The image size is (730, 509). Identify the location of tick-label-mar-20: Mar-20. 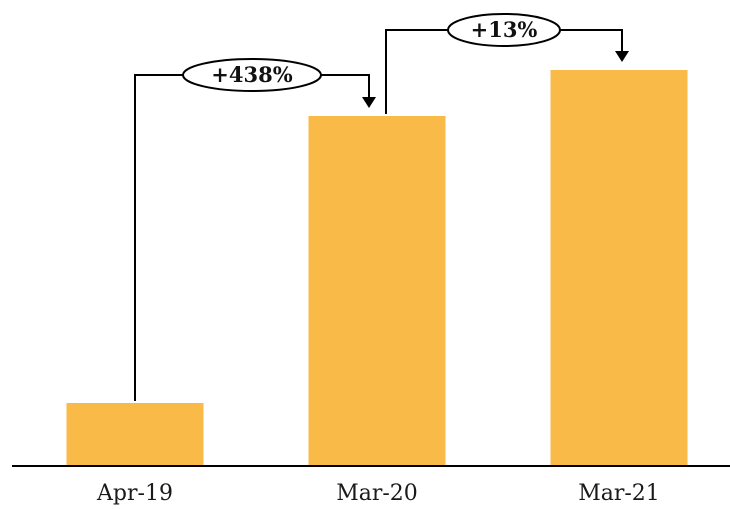
(377, 493).